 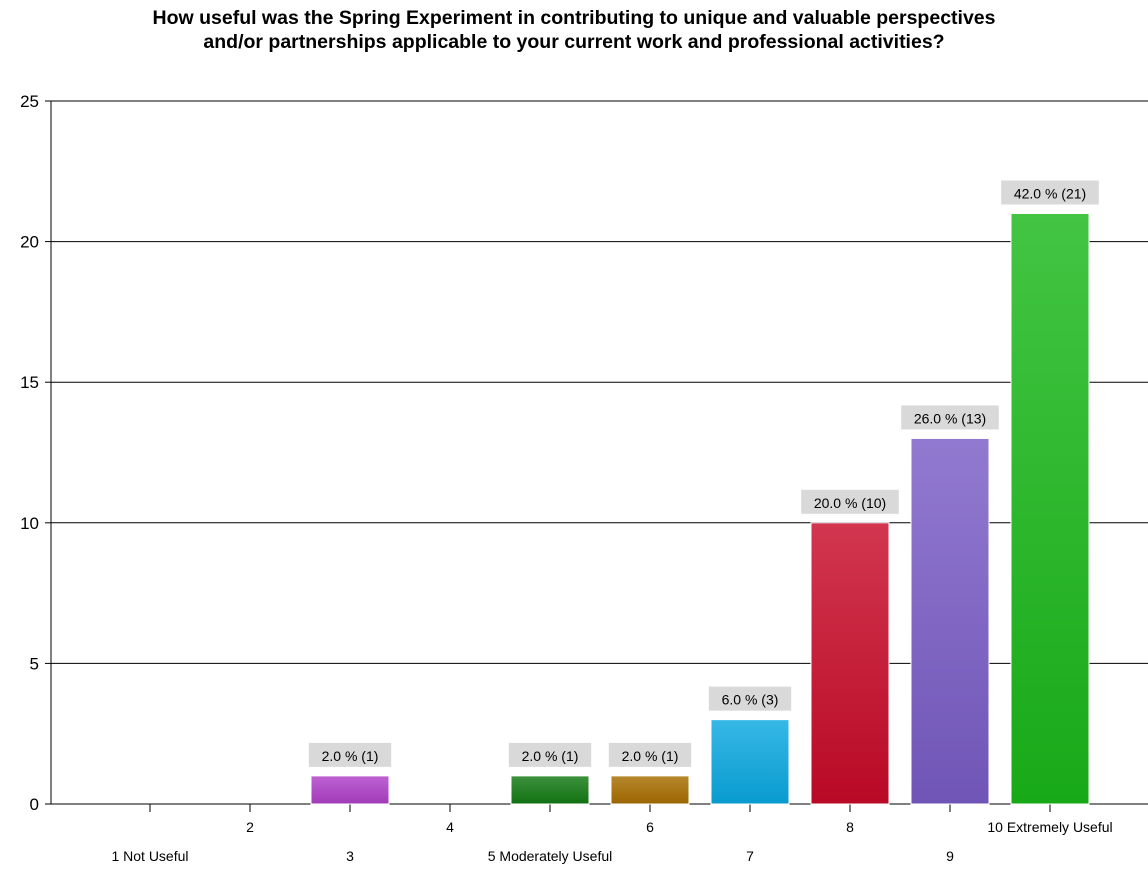 What do you see at coordinates (750, 856) in the screenshot?
I see `x-tick-label: 7` at bounding box center [750, 856].